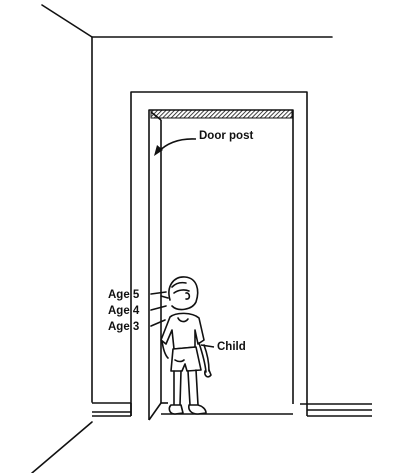 The height and width of the screenshot is (473, 400). I want to click on child-pointer-line, so click(207, 346).